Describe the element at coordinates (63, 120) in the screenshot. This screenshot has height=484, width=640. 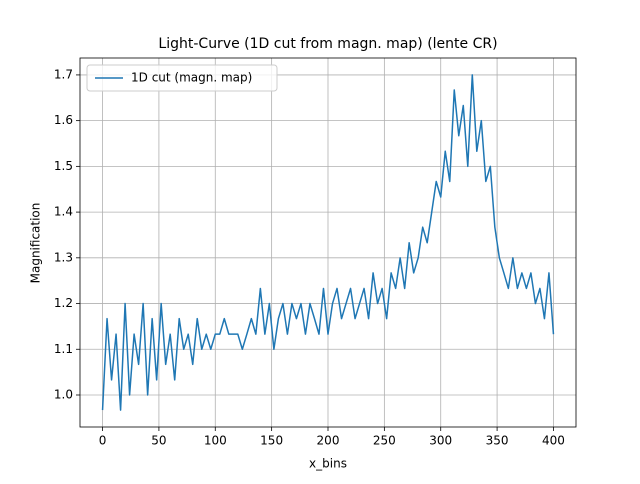
I see `y-tick-label: 1.6` at that location.